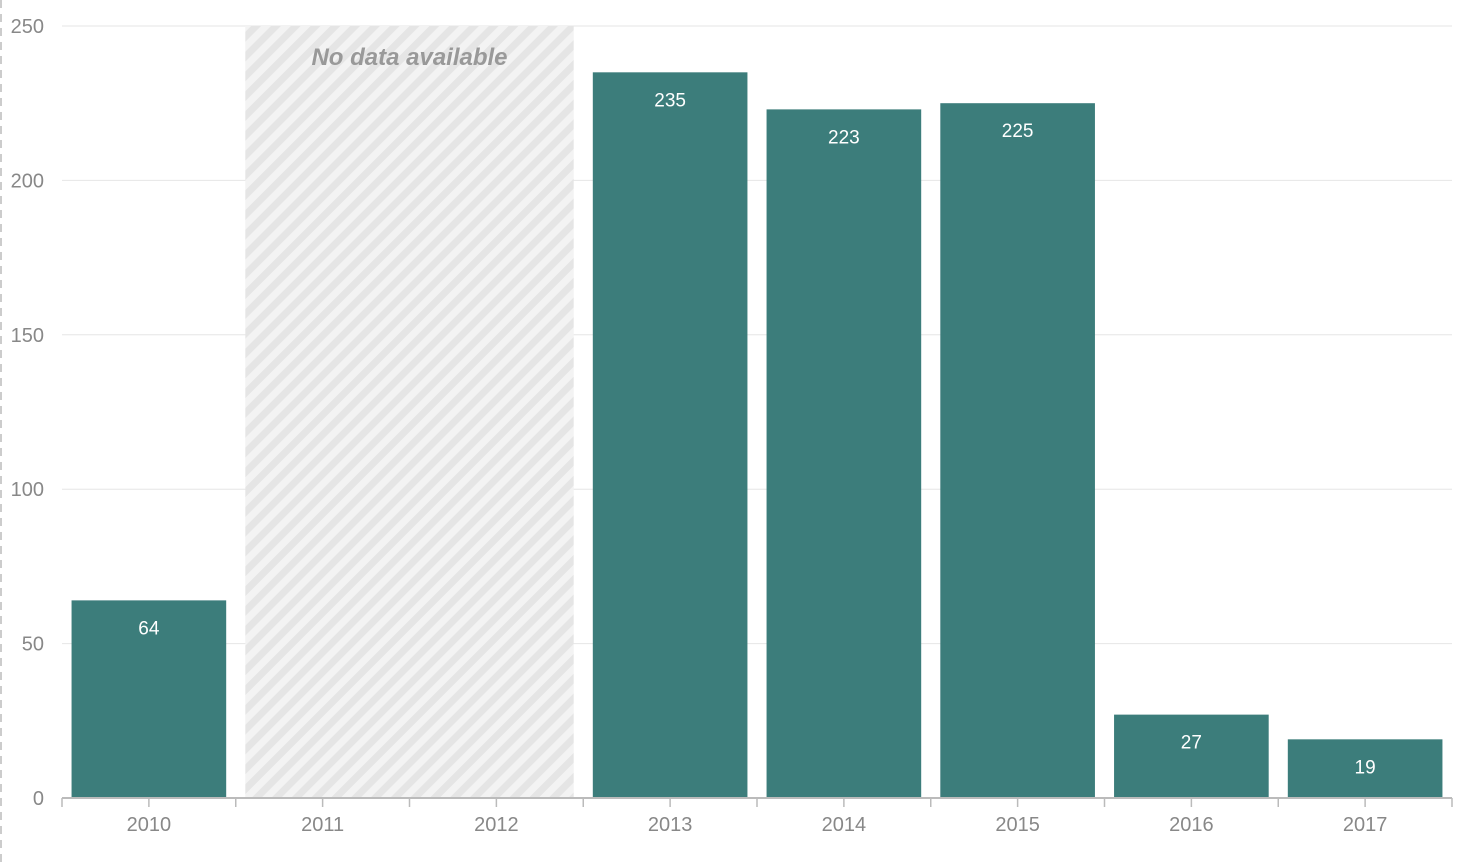  What do you see at coordinates (757, 825) in the screenshot?
I see `x-tick-labels: 2010 2011 2012 2013 2014 2015 2016 2017` at bounding box center [757, 825].